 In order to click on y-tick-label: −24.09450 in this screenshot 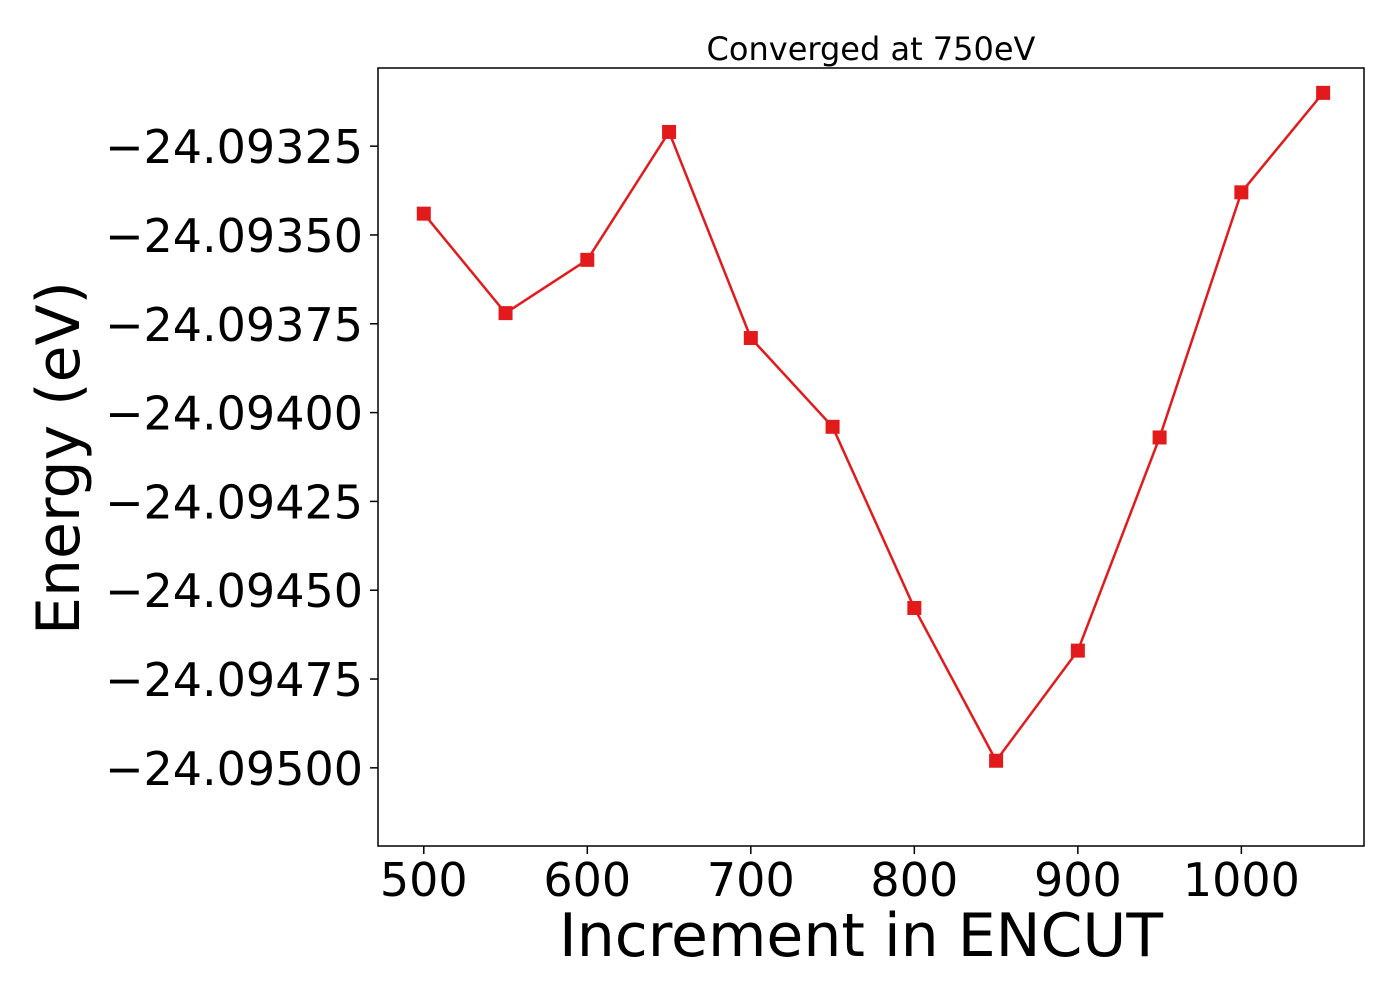, I will do `click(234, 591)`.